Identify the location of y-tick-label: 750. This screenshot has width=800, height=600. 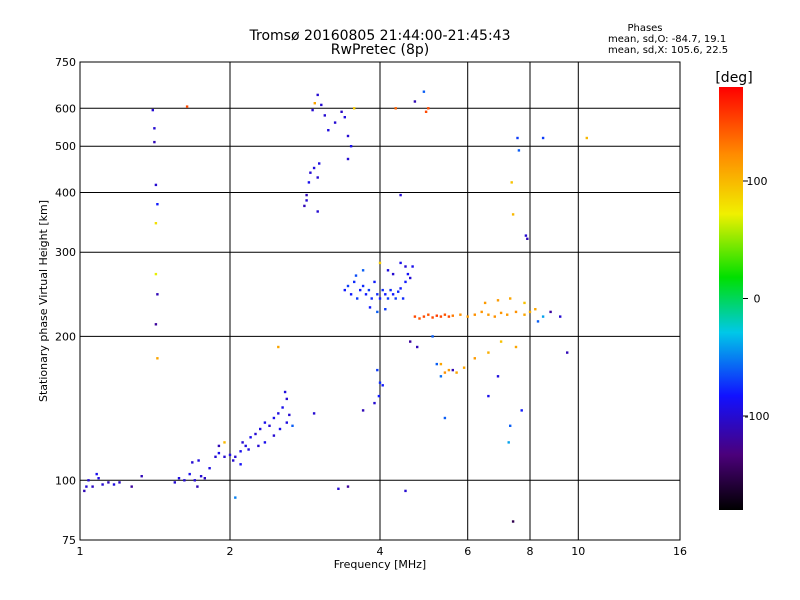
(65, 62).